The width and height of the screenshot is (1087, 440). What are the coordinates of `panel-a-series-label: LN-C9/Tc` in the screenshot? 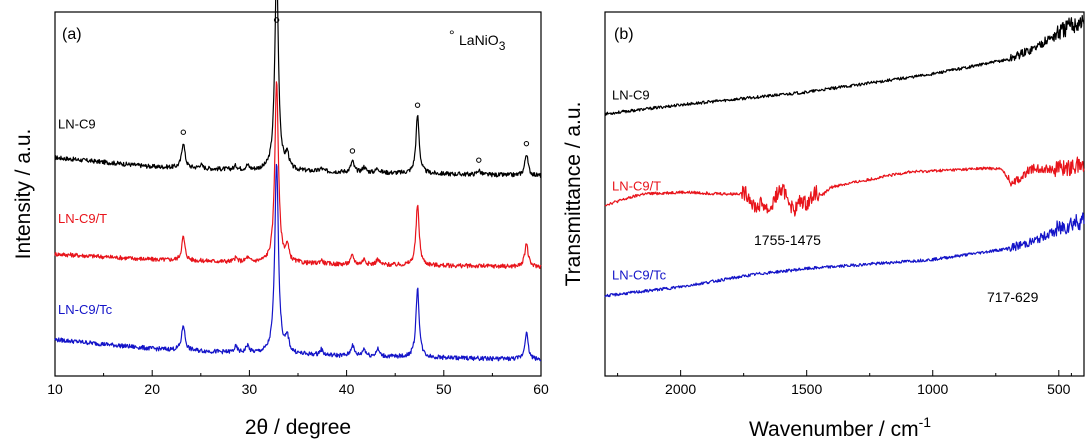 It's located at (85, 309).